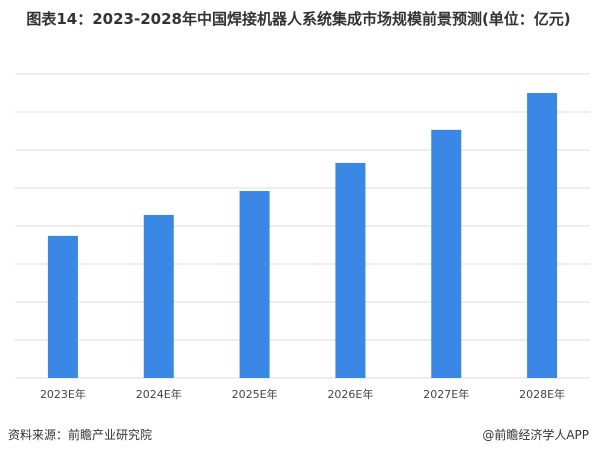  What do you see at coordinates (80, 435) in the screenshot?
I see `source-note: 资料来源：前瞻产业研究院` at bounding box center [80, 435].